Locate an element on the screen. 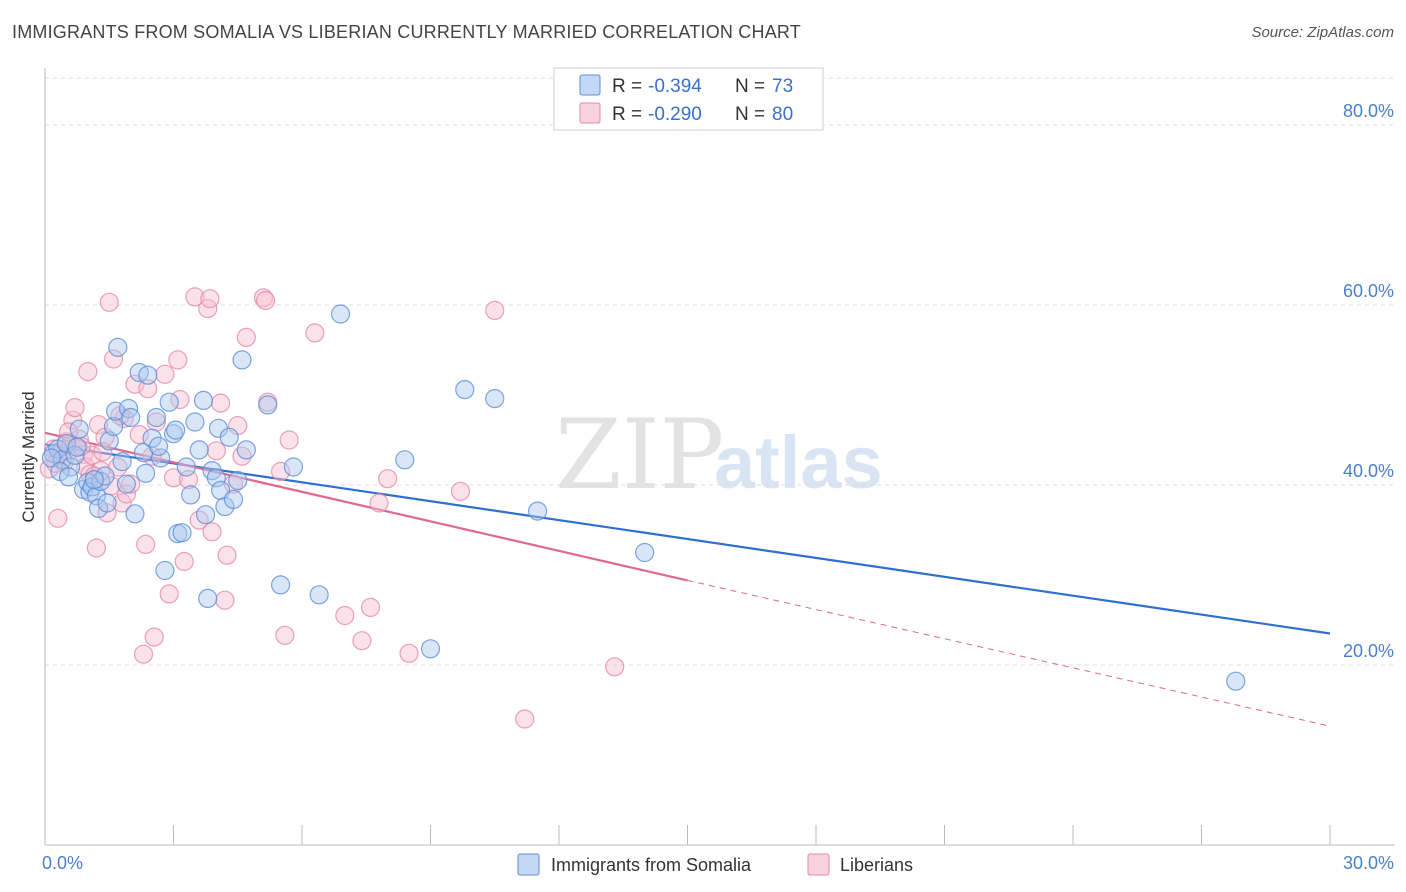  bottom-legend-swatch-liberia is located at coordinates (818, 864).